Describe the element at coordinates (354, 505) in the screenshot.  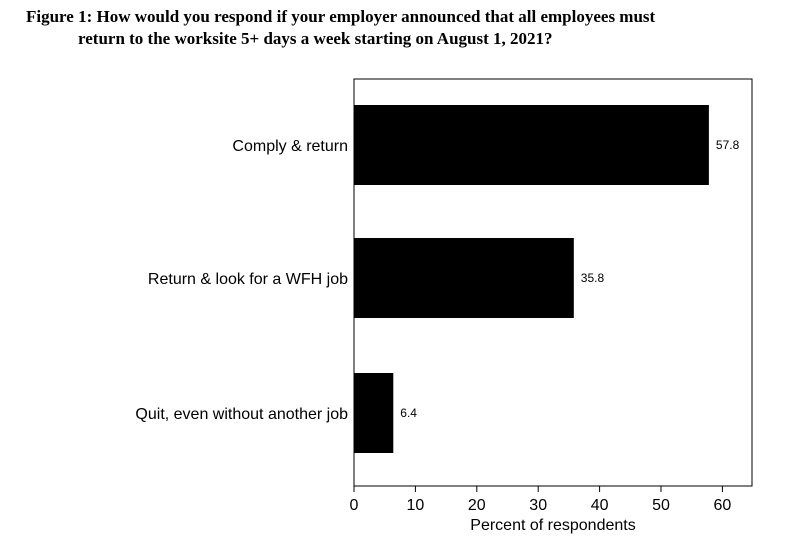
I see `x-tick-label-0: 0` at that location.